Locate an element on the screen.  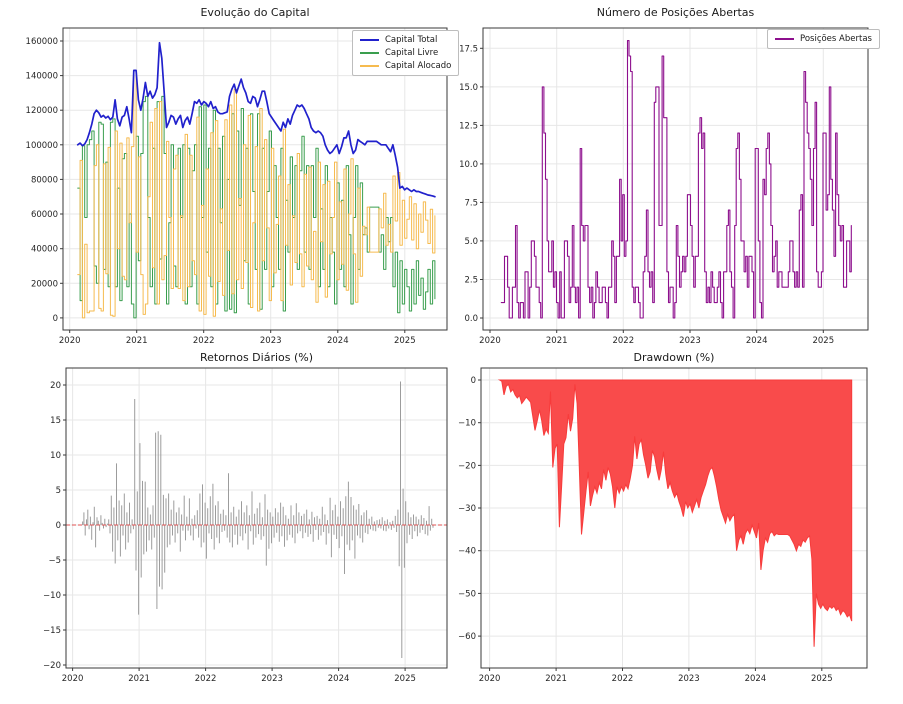
legend-label: Posições Abertas is located at coordinates (836, 39).